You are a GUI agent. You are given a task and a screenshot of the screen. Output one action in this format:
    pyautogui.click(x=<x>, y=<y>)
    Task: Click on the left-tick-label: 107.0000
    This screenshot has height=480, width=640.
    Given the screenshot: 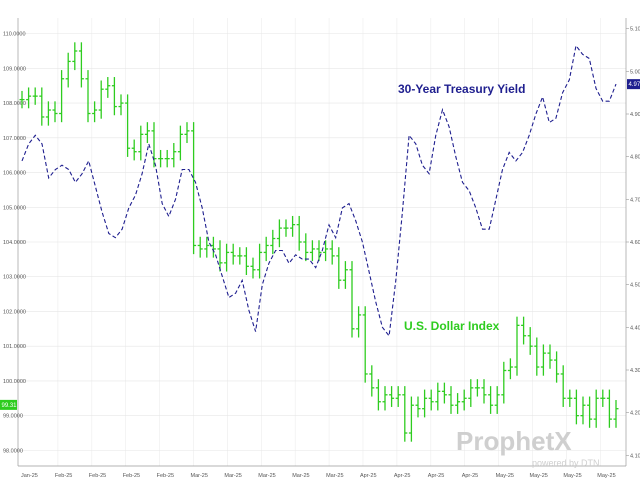 What is the action you would take?
    pyautogui.click(x=14, y=139)
    